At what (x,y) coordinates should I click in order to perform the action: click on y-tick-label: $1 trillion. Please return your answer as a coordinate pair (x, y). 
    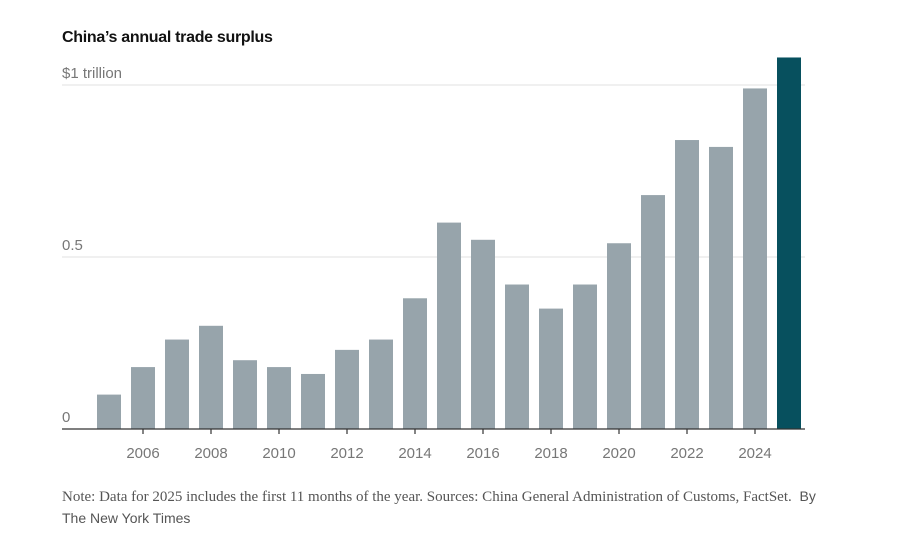
    Looking at the image, I should click on (92, 73).